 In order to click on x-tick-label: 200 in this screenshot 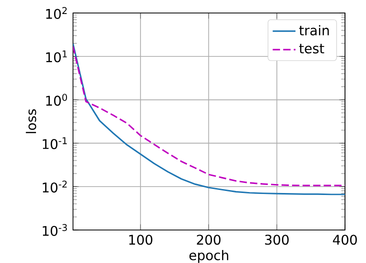, I will do `click(208, 239)`.